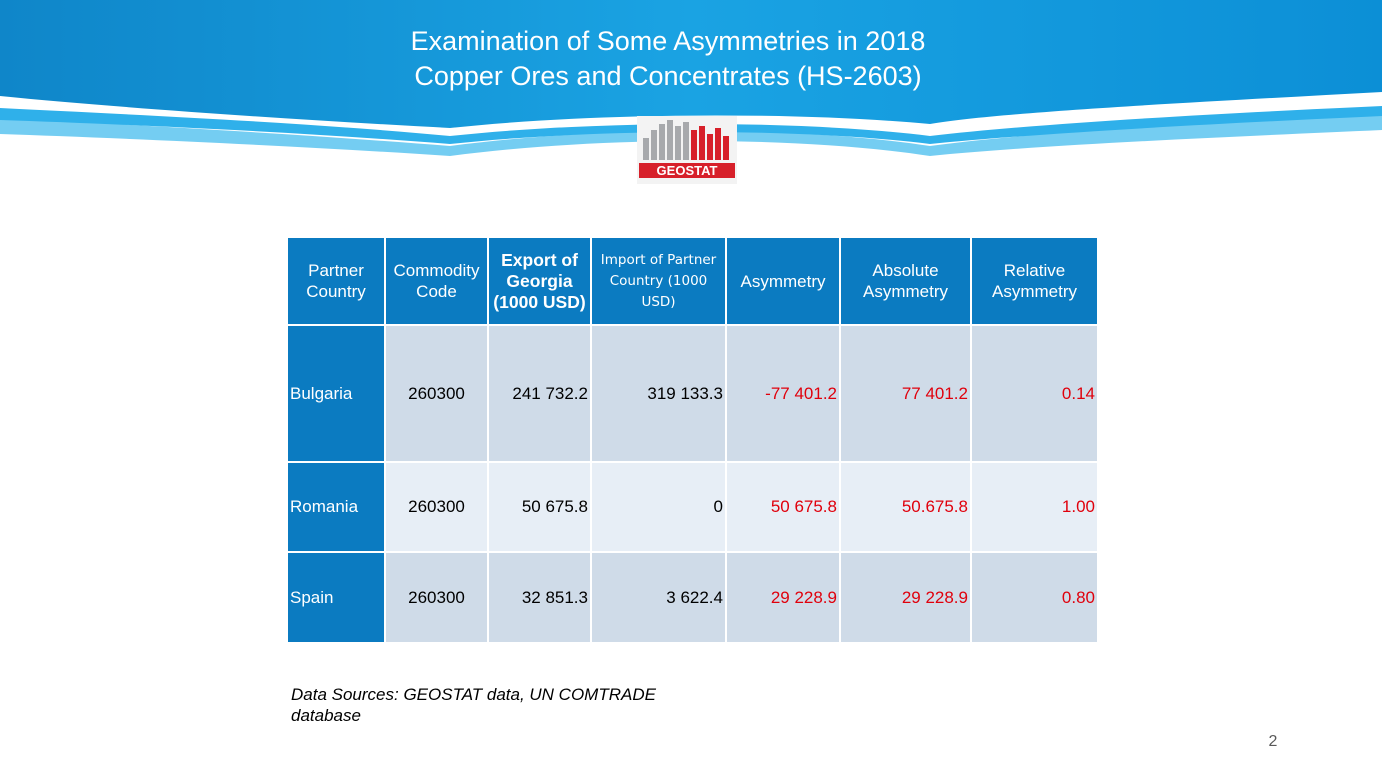 The image size is (1382, 779). What do you see at coordinates (905, 281) in the screenshot?
I see `header-absolute-asymmetry: Absolute Asymmetry` at bounding box center [905, 281].